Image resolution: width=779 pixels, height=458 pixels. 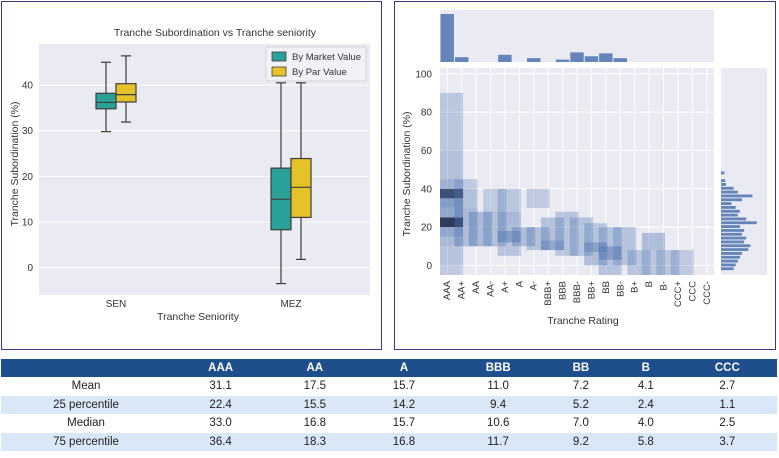 I want to click on x-tick-label: AA-, so click(x=490, y=289).